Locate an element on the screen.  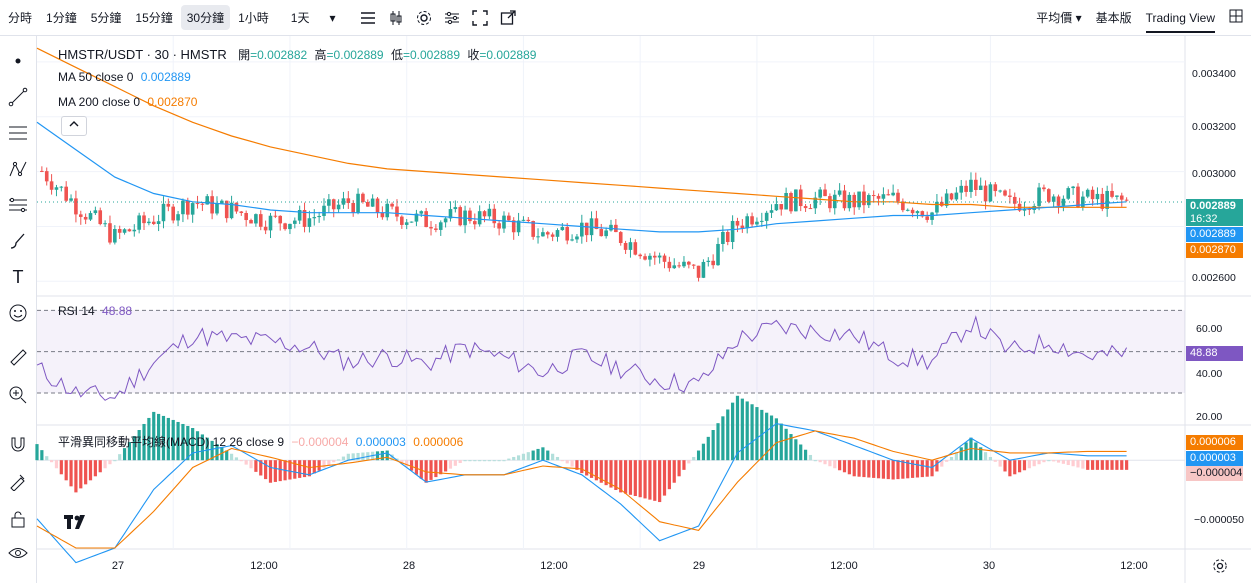
zoom-in-icon is located at coordinates (18, 395).